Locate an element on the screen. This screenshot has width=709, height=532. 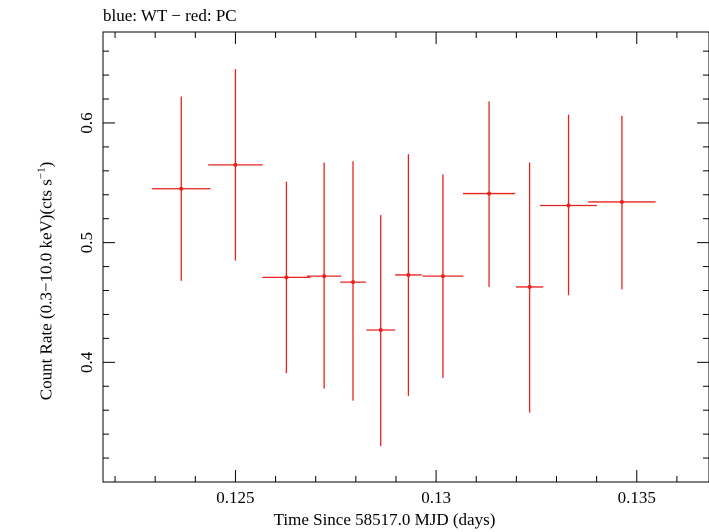
y-axis-label-end: ) is located at coordinates (46, 164).